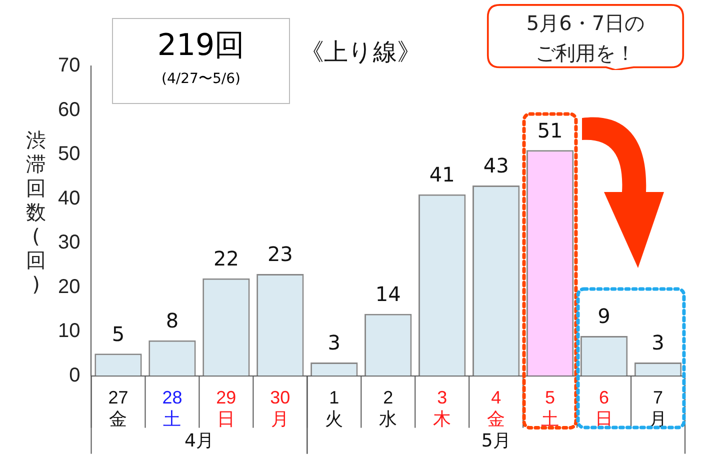  What do you see at coordinates (604, 316) in the screenshot?
I see `data-label: 9` at bounding box center [604, 316].